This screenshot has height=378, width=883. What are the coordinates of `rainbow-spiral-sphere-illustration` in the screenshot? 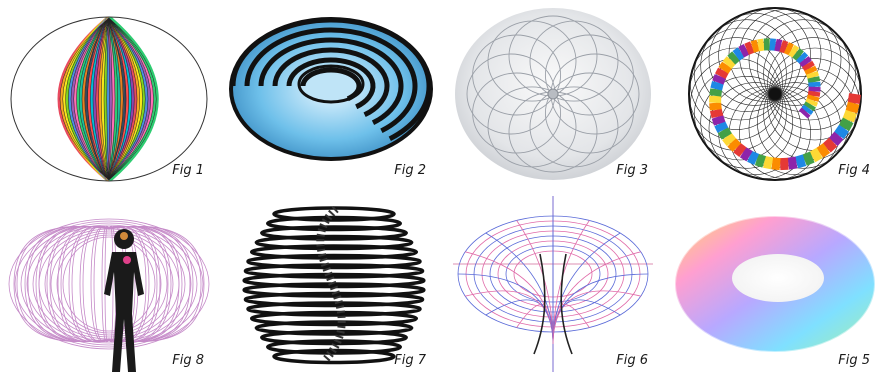 It's located at (775, 94).